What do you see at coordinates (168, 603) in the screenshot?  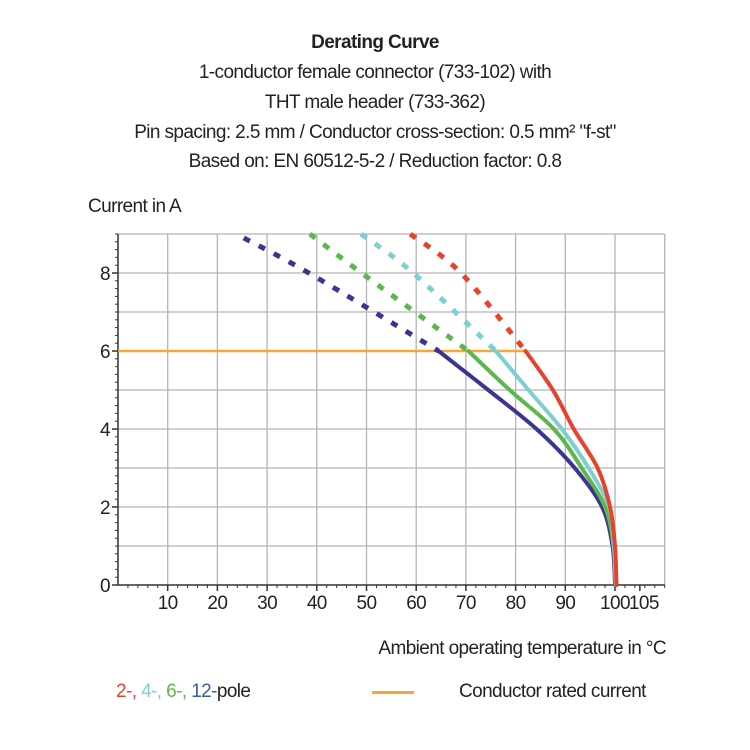 I see `x-tick-label: 10` at bounding box center [168, 603].